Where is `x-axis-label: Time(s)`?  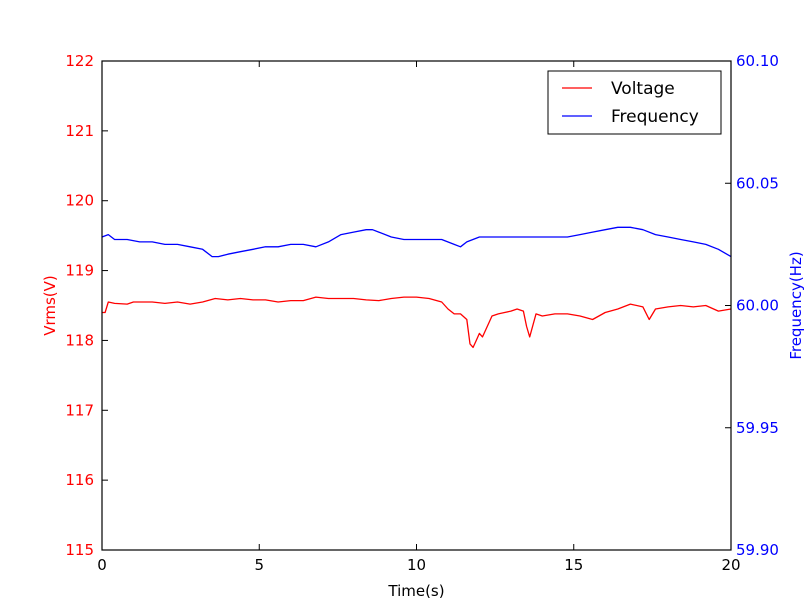
x-axis-label: Time(s) is located at coordinates (415, 591).